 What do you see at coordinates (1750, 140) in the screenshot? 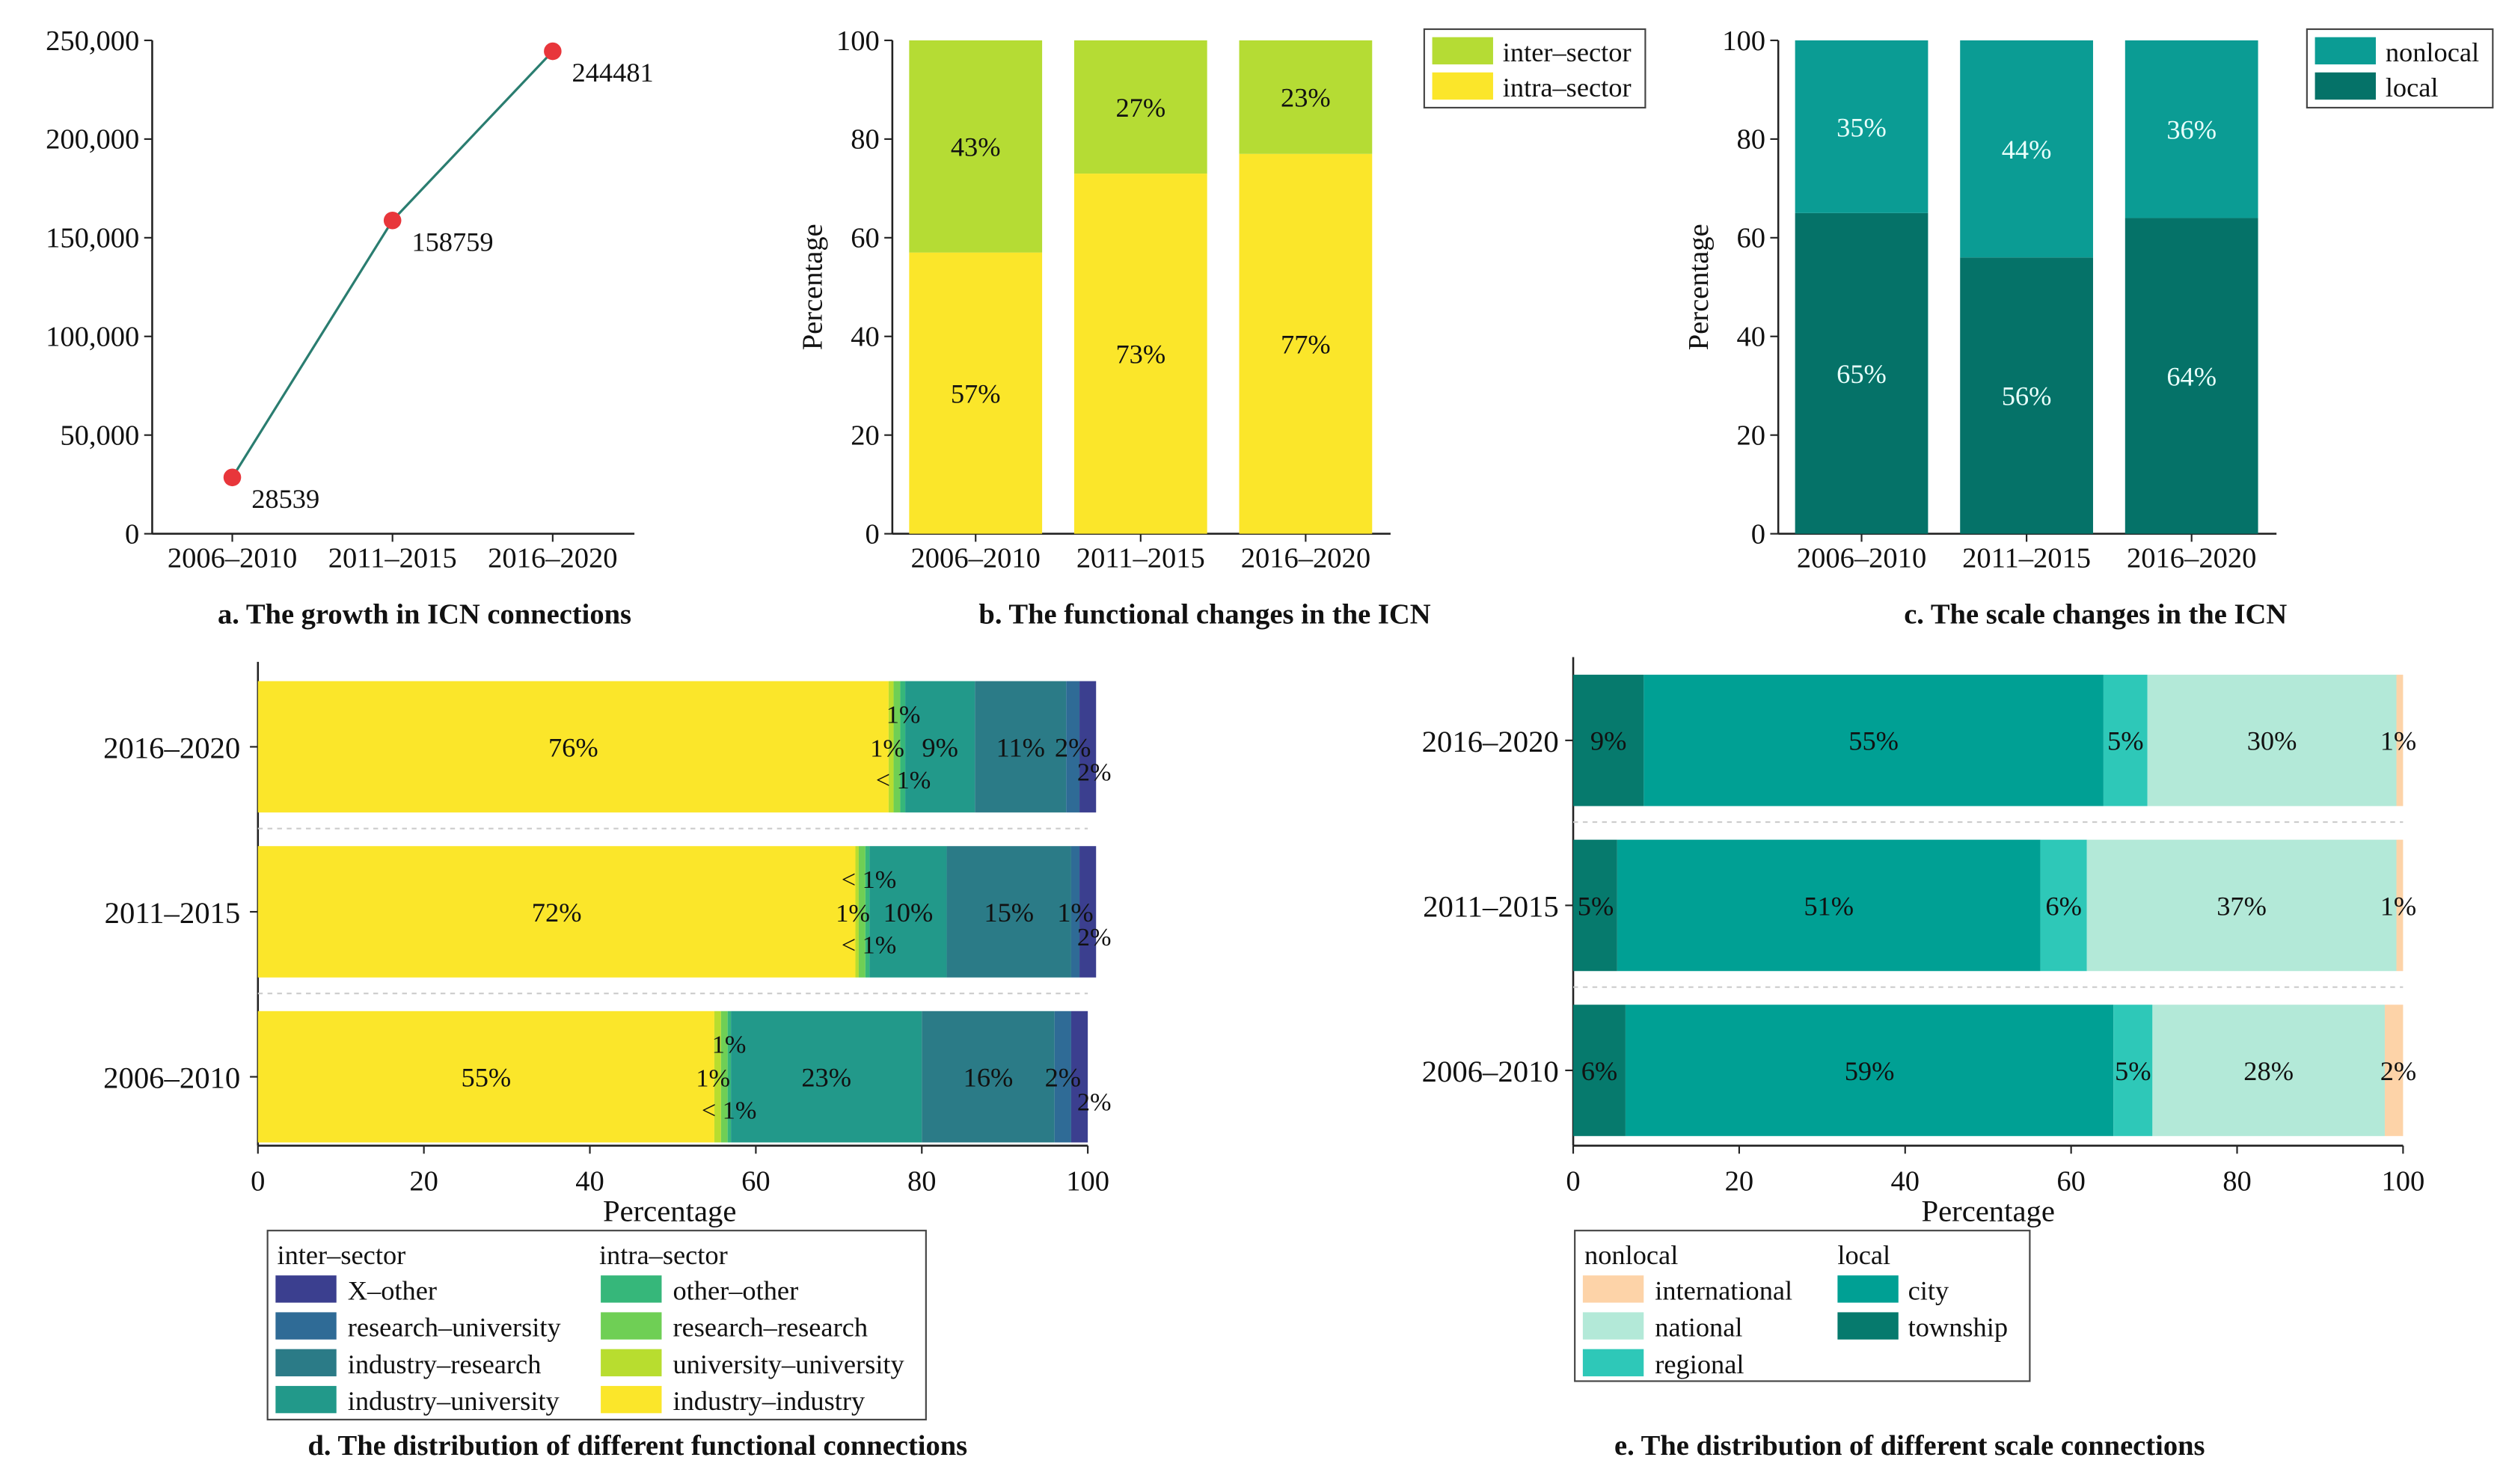
I see `y-tick-label: 80` at bounding box center [1750, 140].